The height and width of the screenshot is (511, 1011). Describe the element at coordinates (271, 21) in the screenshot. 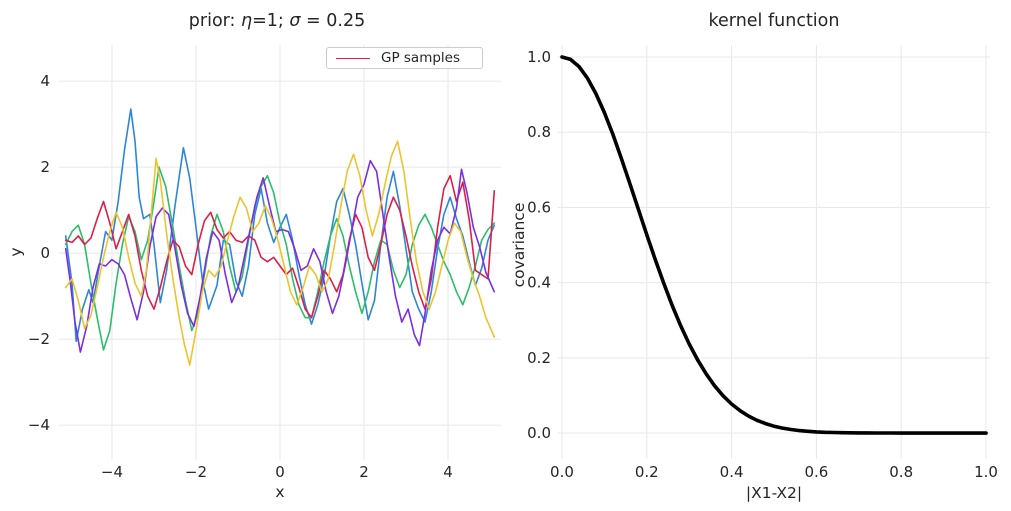

I see `left-chart-title-part: =1;` at that location.